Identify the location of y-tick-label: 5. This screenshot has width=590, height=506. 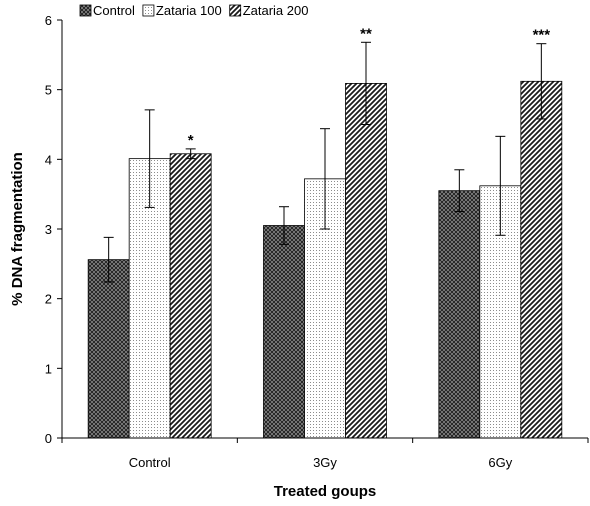
(48, 90).